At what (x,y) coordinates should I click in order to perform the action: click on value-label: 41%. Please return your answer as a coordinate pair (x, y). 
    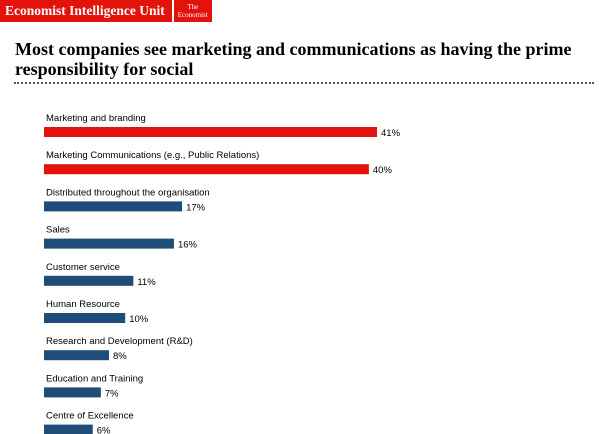
    Looking at the image, I should click on (391, 133).